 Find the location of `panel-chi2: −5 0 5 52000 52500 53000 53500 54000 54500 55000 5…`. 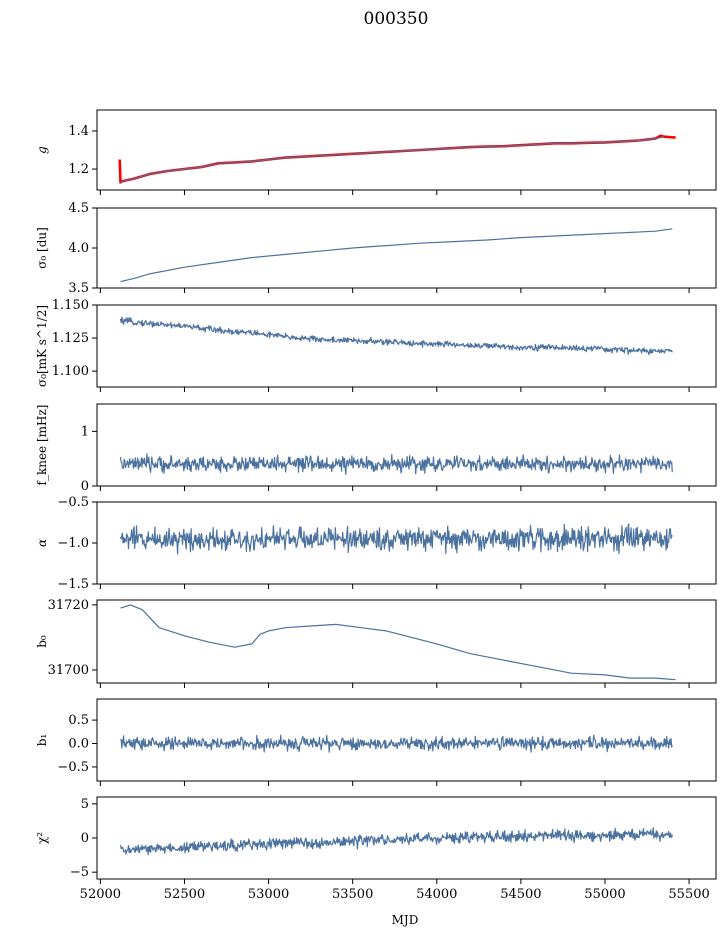

panel-chi2: −5 0 5 52000 52500 53000 53500 54000 54500 55000 5… is located at coordinates (376, 849).